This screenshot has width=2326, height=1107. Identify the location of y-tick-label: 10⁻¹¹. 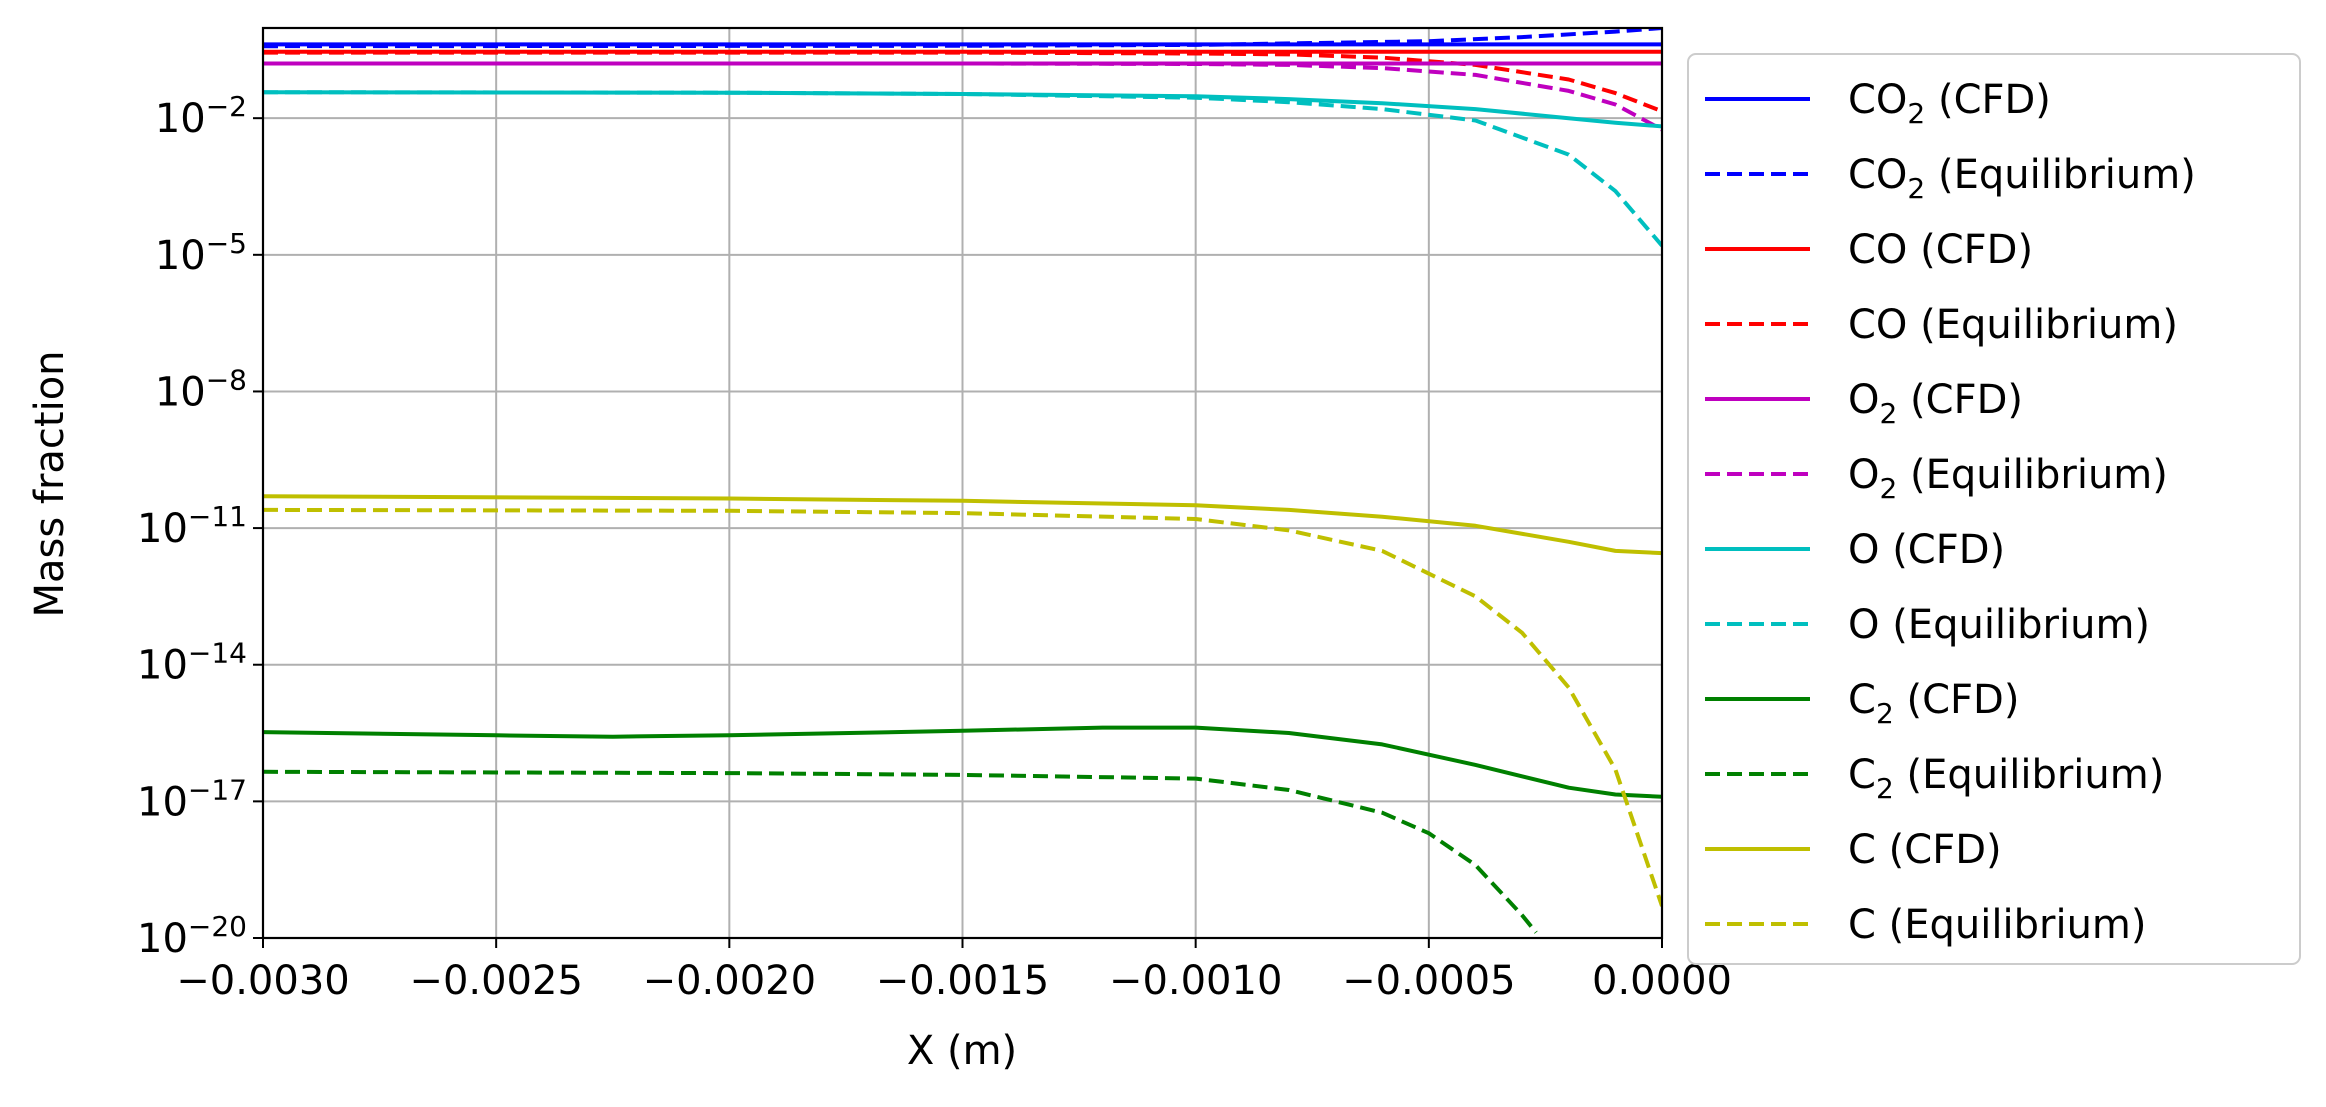
(192, 526).